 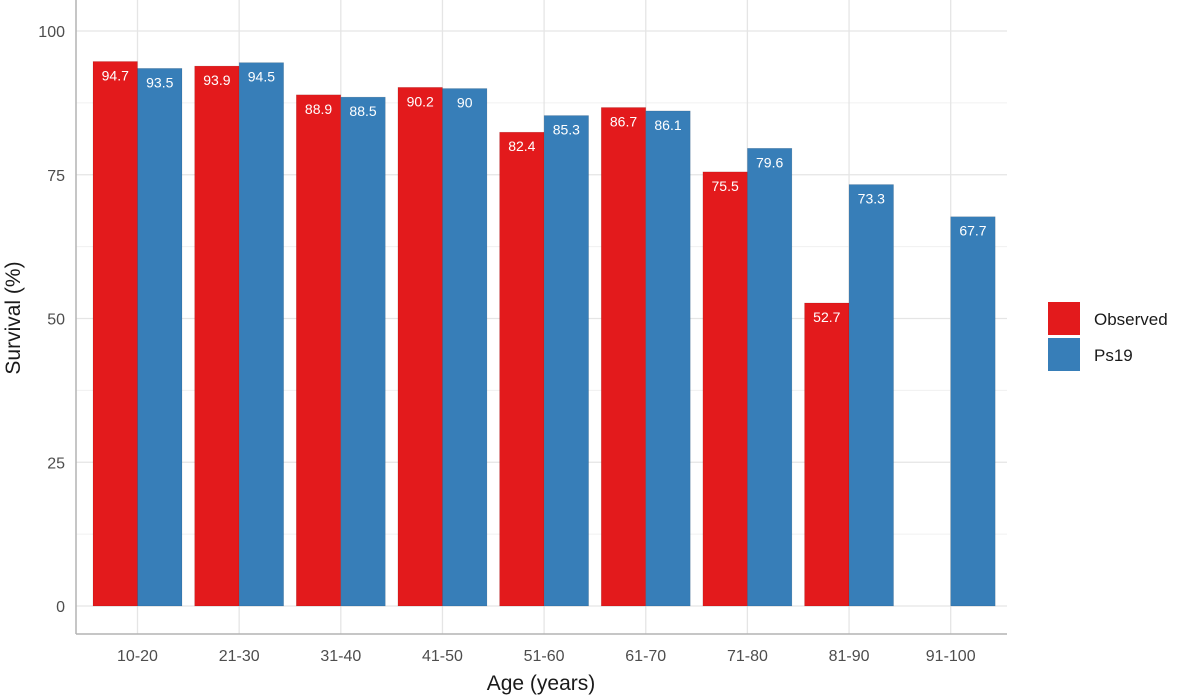 I want to click on data-label: 86.1, so click(x=667, y=125).